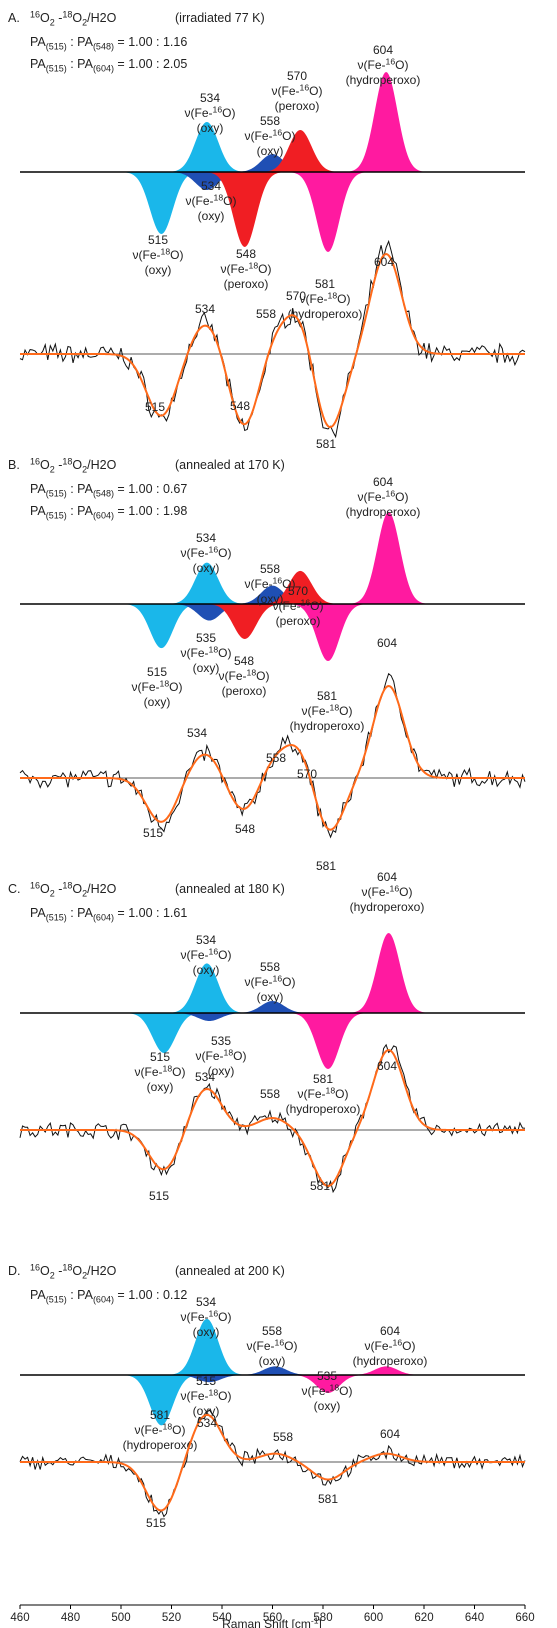 The height and width of the screenshot is (1628, 557). What do you see at coordinates (296, 296) in the screenshot?
I see `difference-peak-label: 570` at bounding box center [296, 296].